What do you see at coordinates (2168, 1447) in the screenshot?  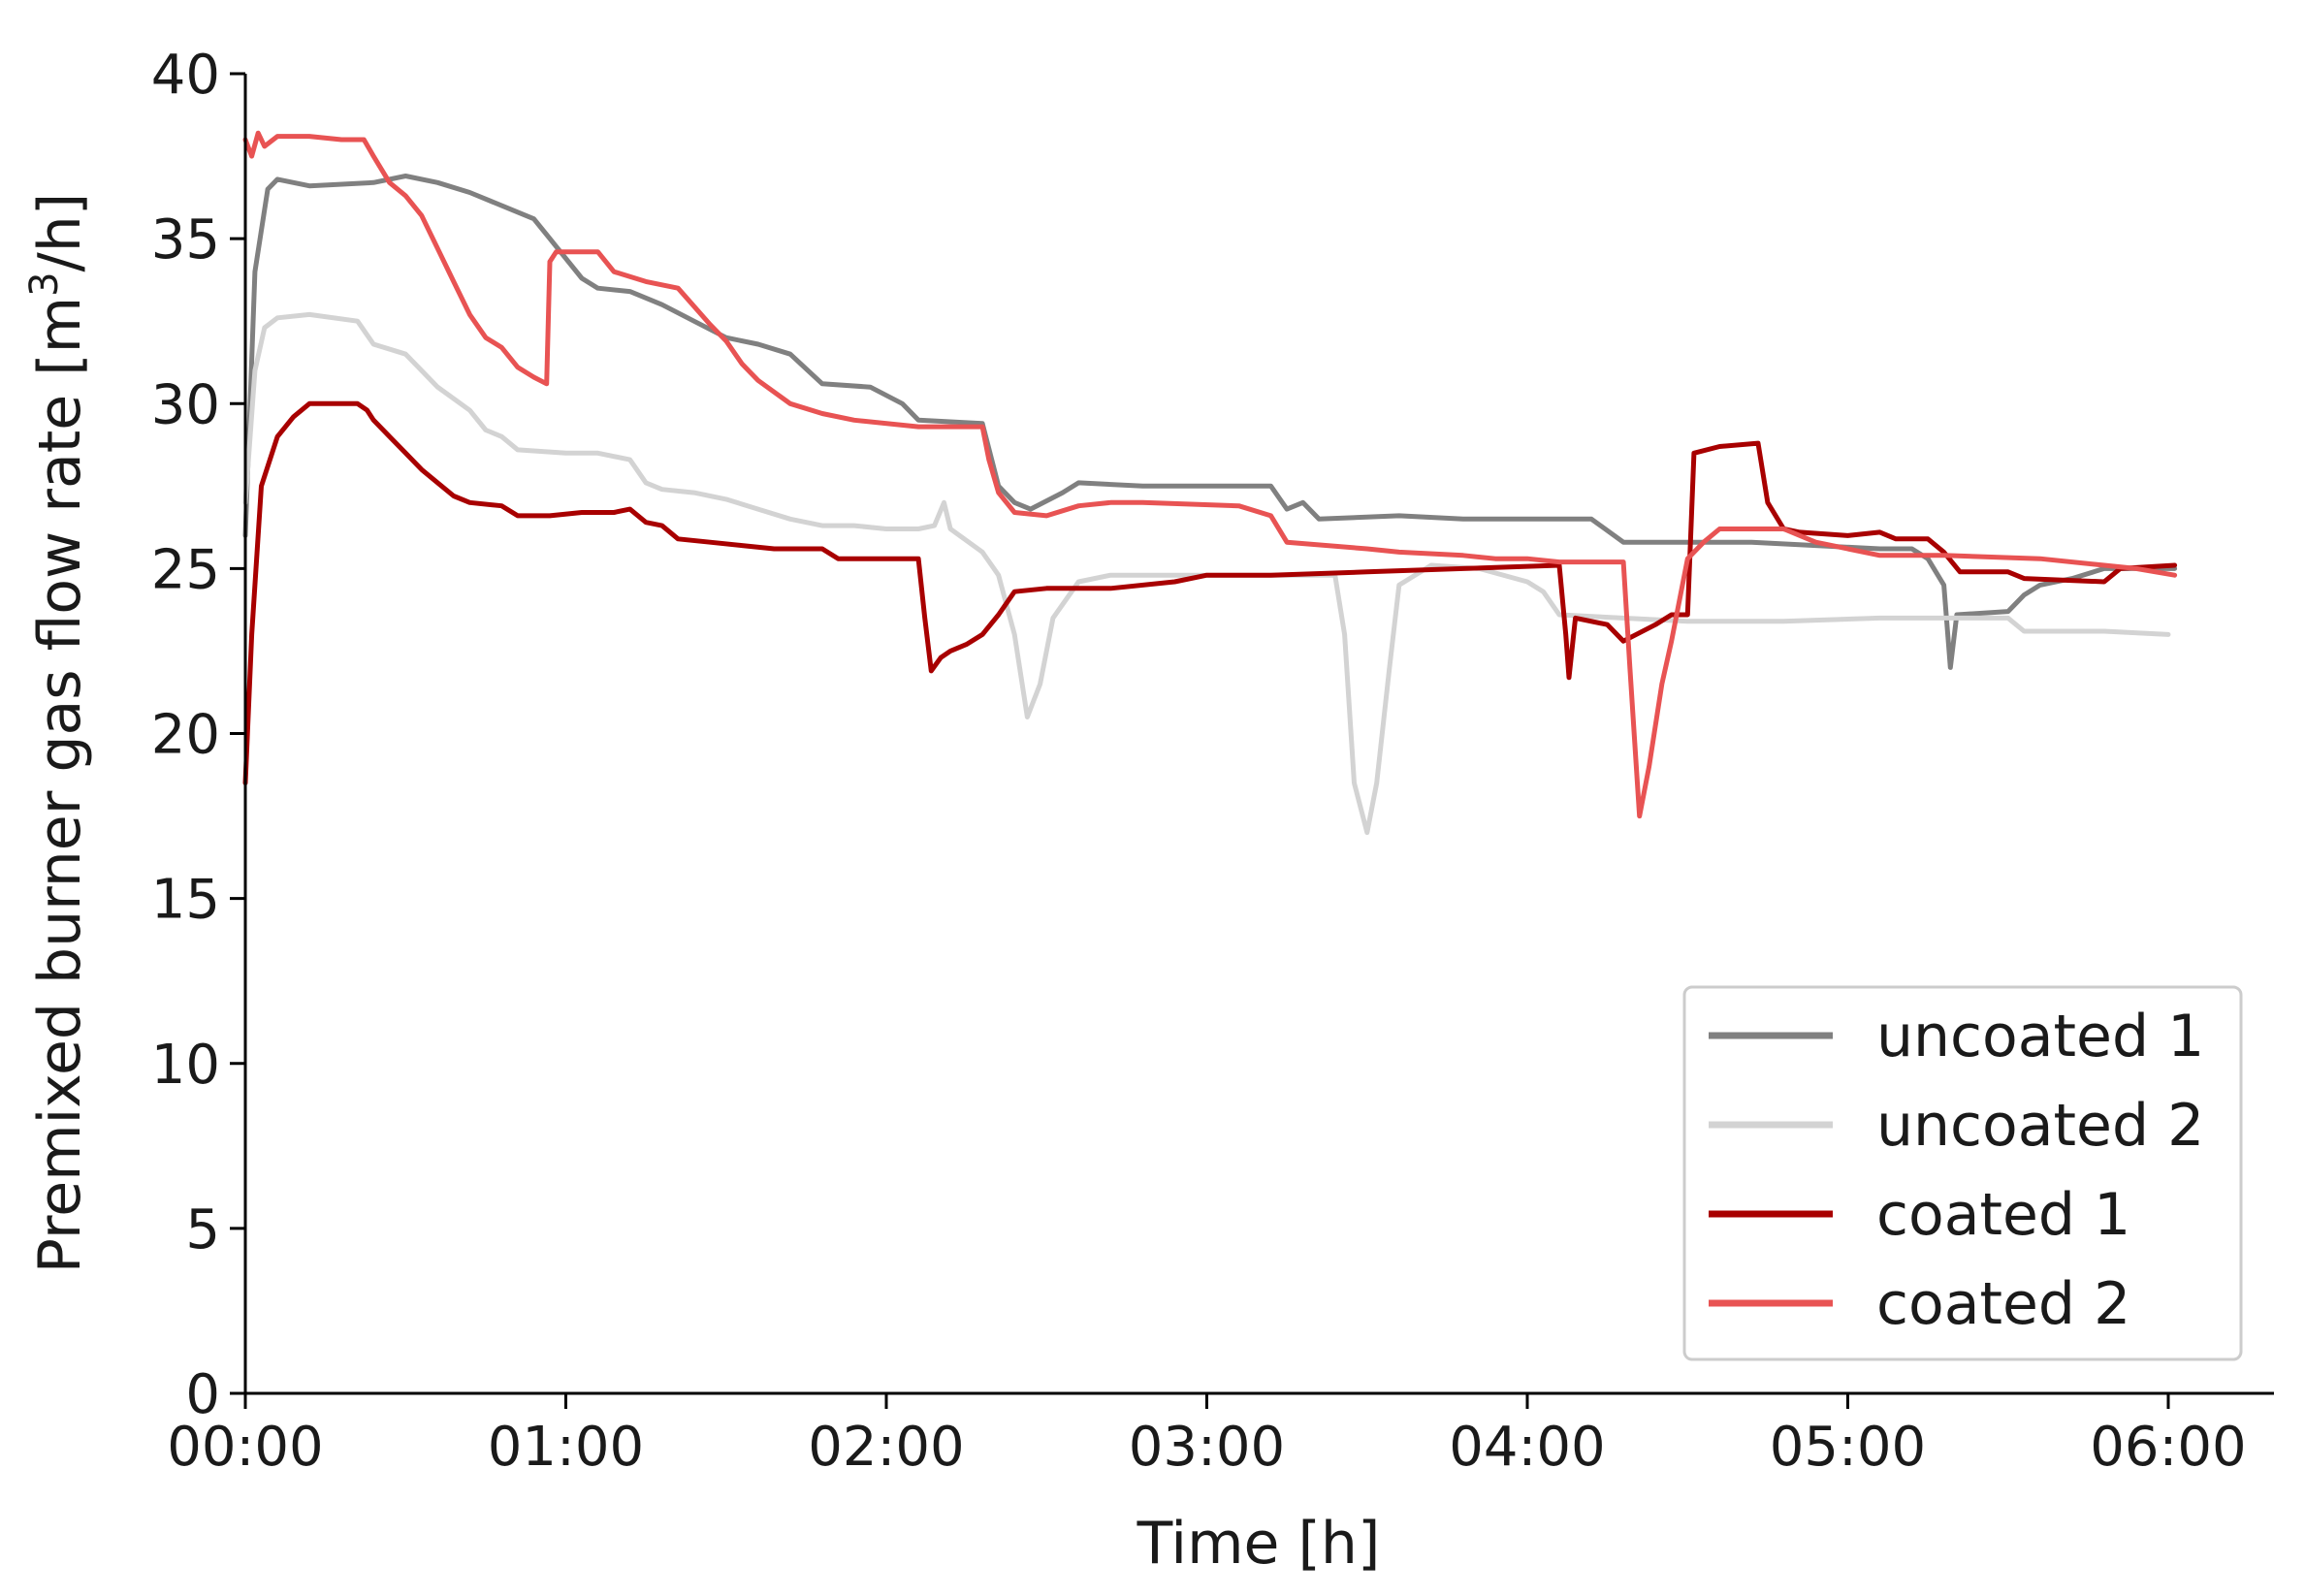 I see `x-tick-label: 06:00` at bounding box center [2168, 1447].